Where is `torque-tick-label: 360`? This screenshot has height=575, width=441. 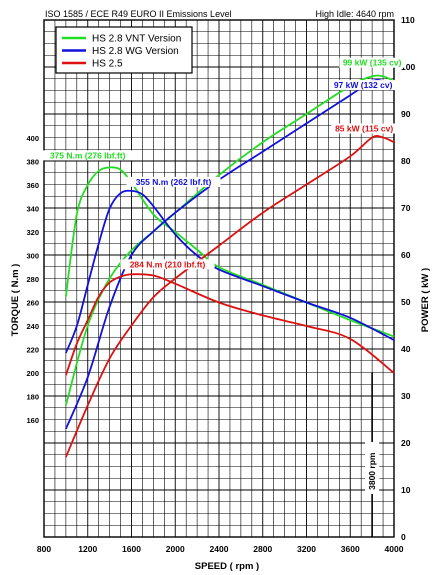
torque-tick-label: 360 is located at coordinates (32, 185).